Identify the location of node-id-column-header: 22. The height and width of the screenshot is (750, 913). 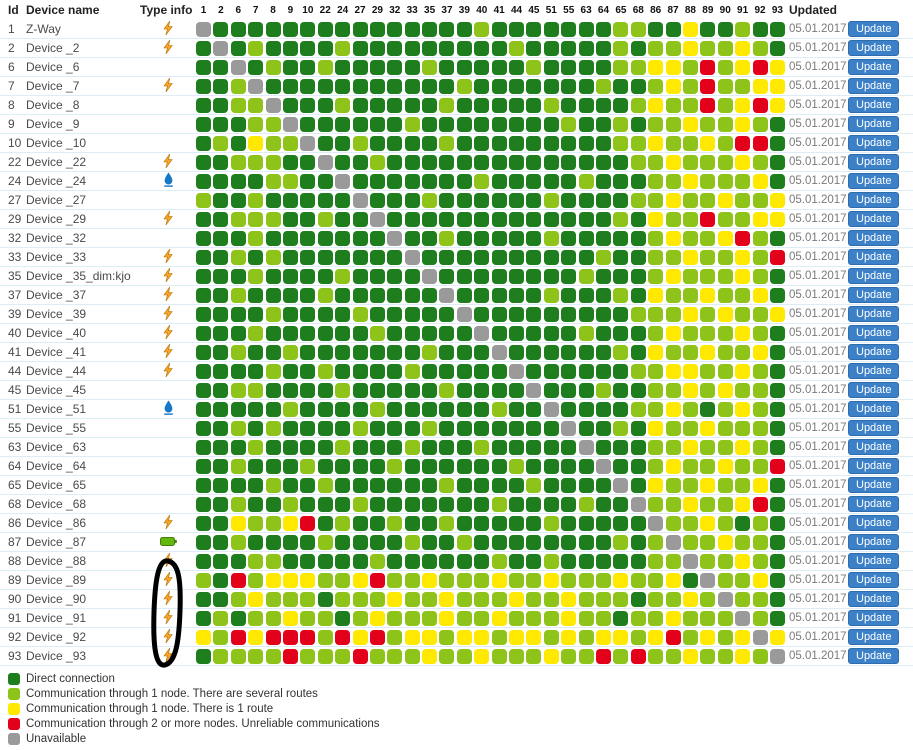
(325, 10).